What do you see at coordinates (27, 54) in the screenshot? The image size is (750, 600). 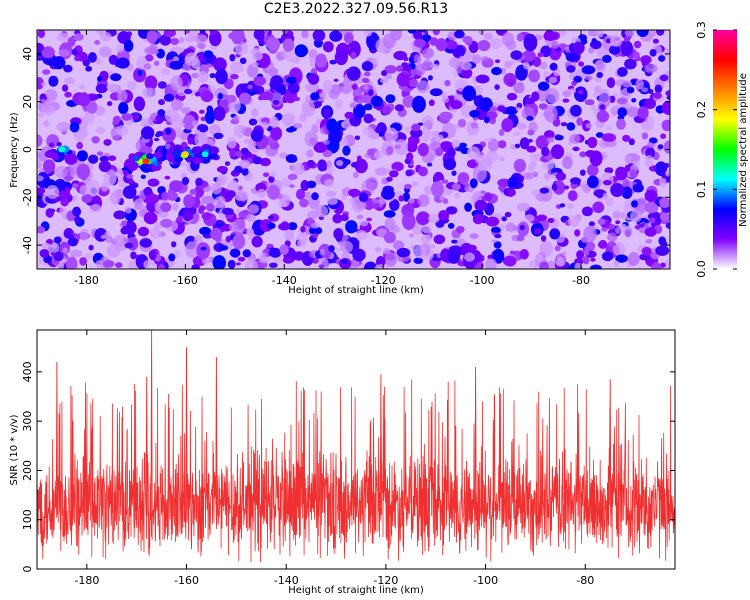 I see `spectrogram-y-tick-label: 40` at bounding box center [27, 54].